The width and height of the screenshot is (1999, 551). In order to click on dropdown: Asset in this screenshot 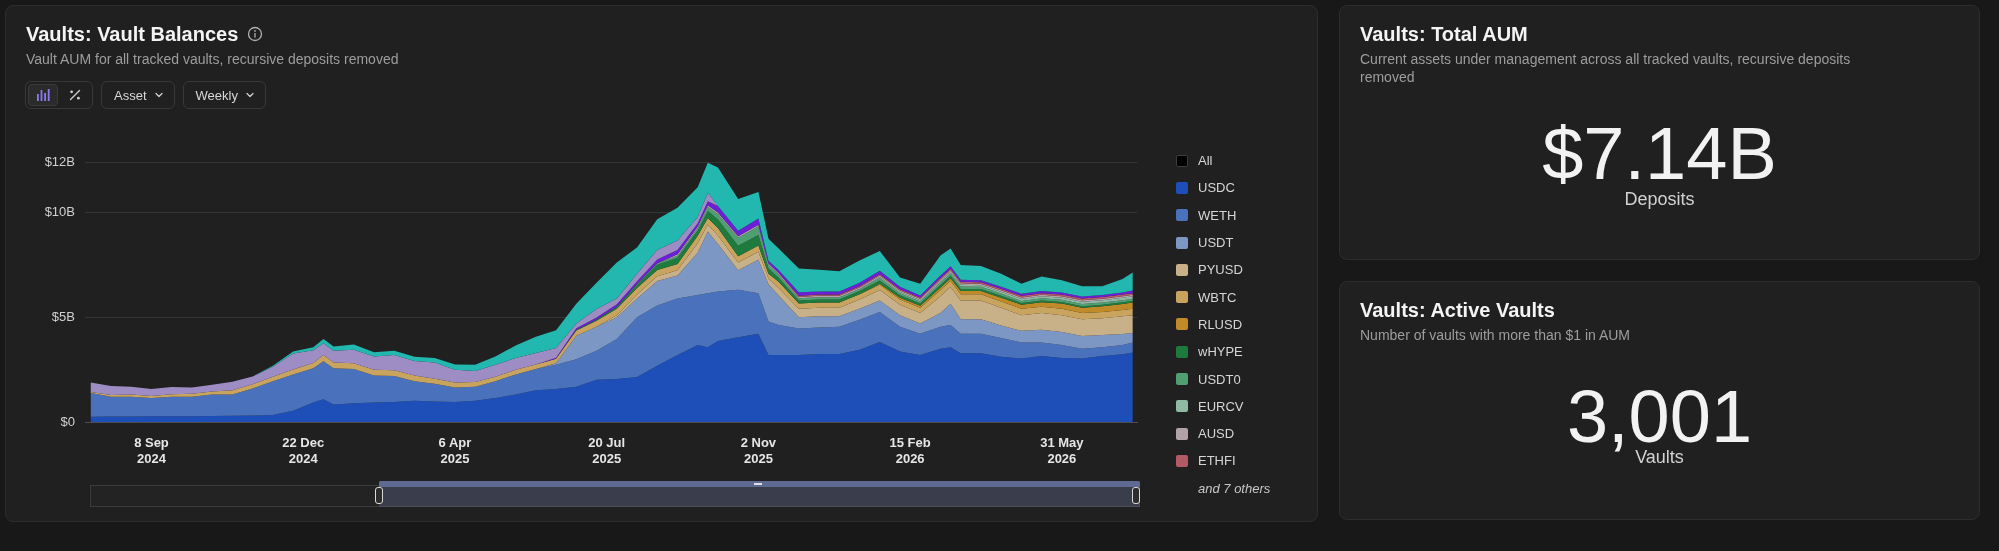, I will do `click(138, 95)`.